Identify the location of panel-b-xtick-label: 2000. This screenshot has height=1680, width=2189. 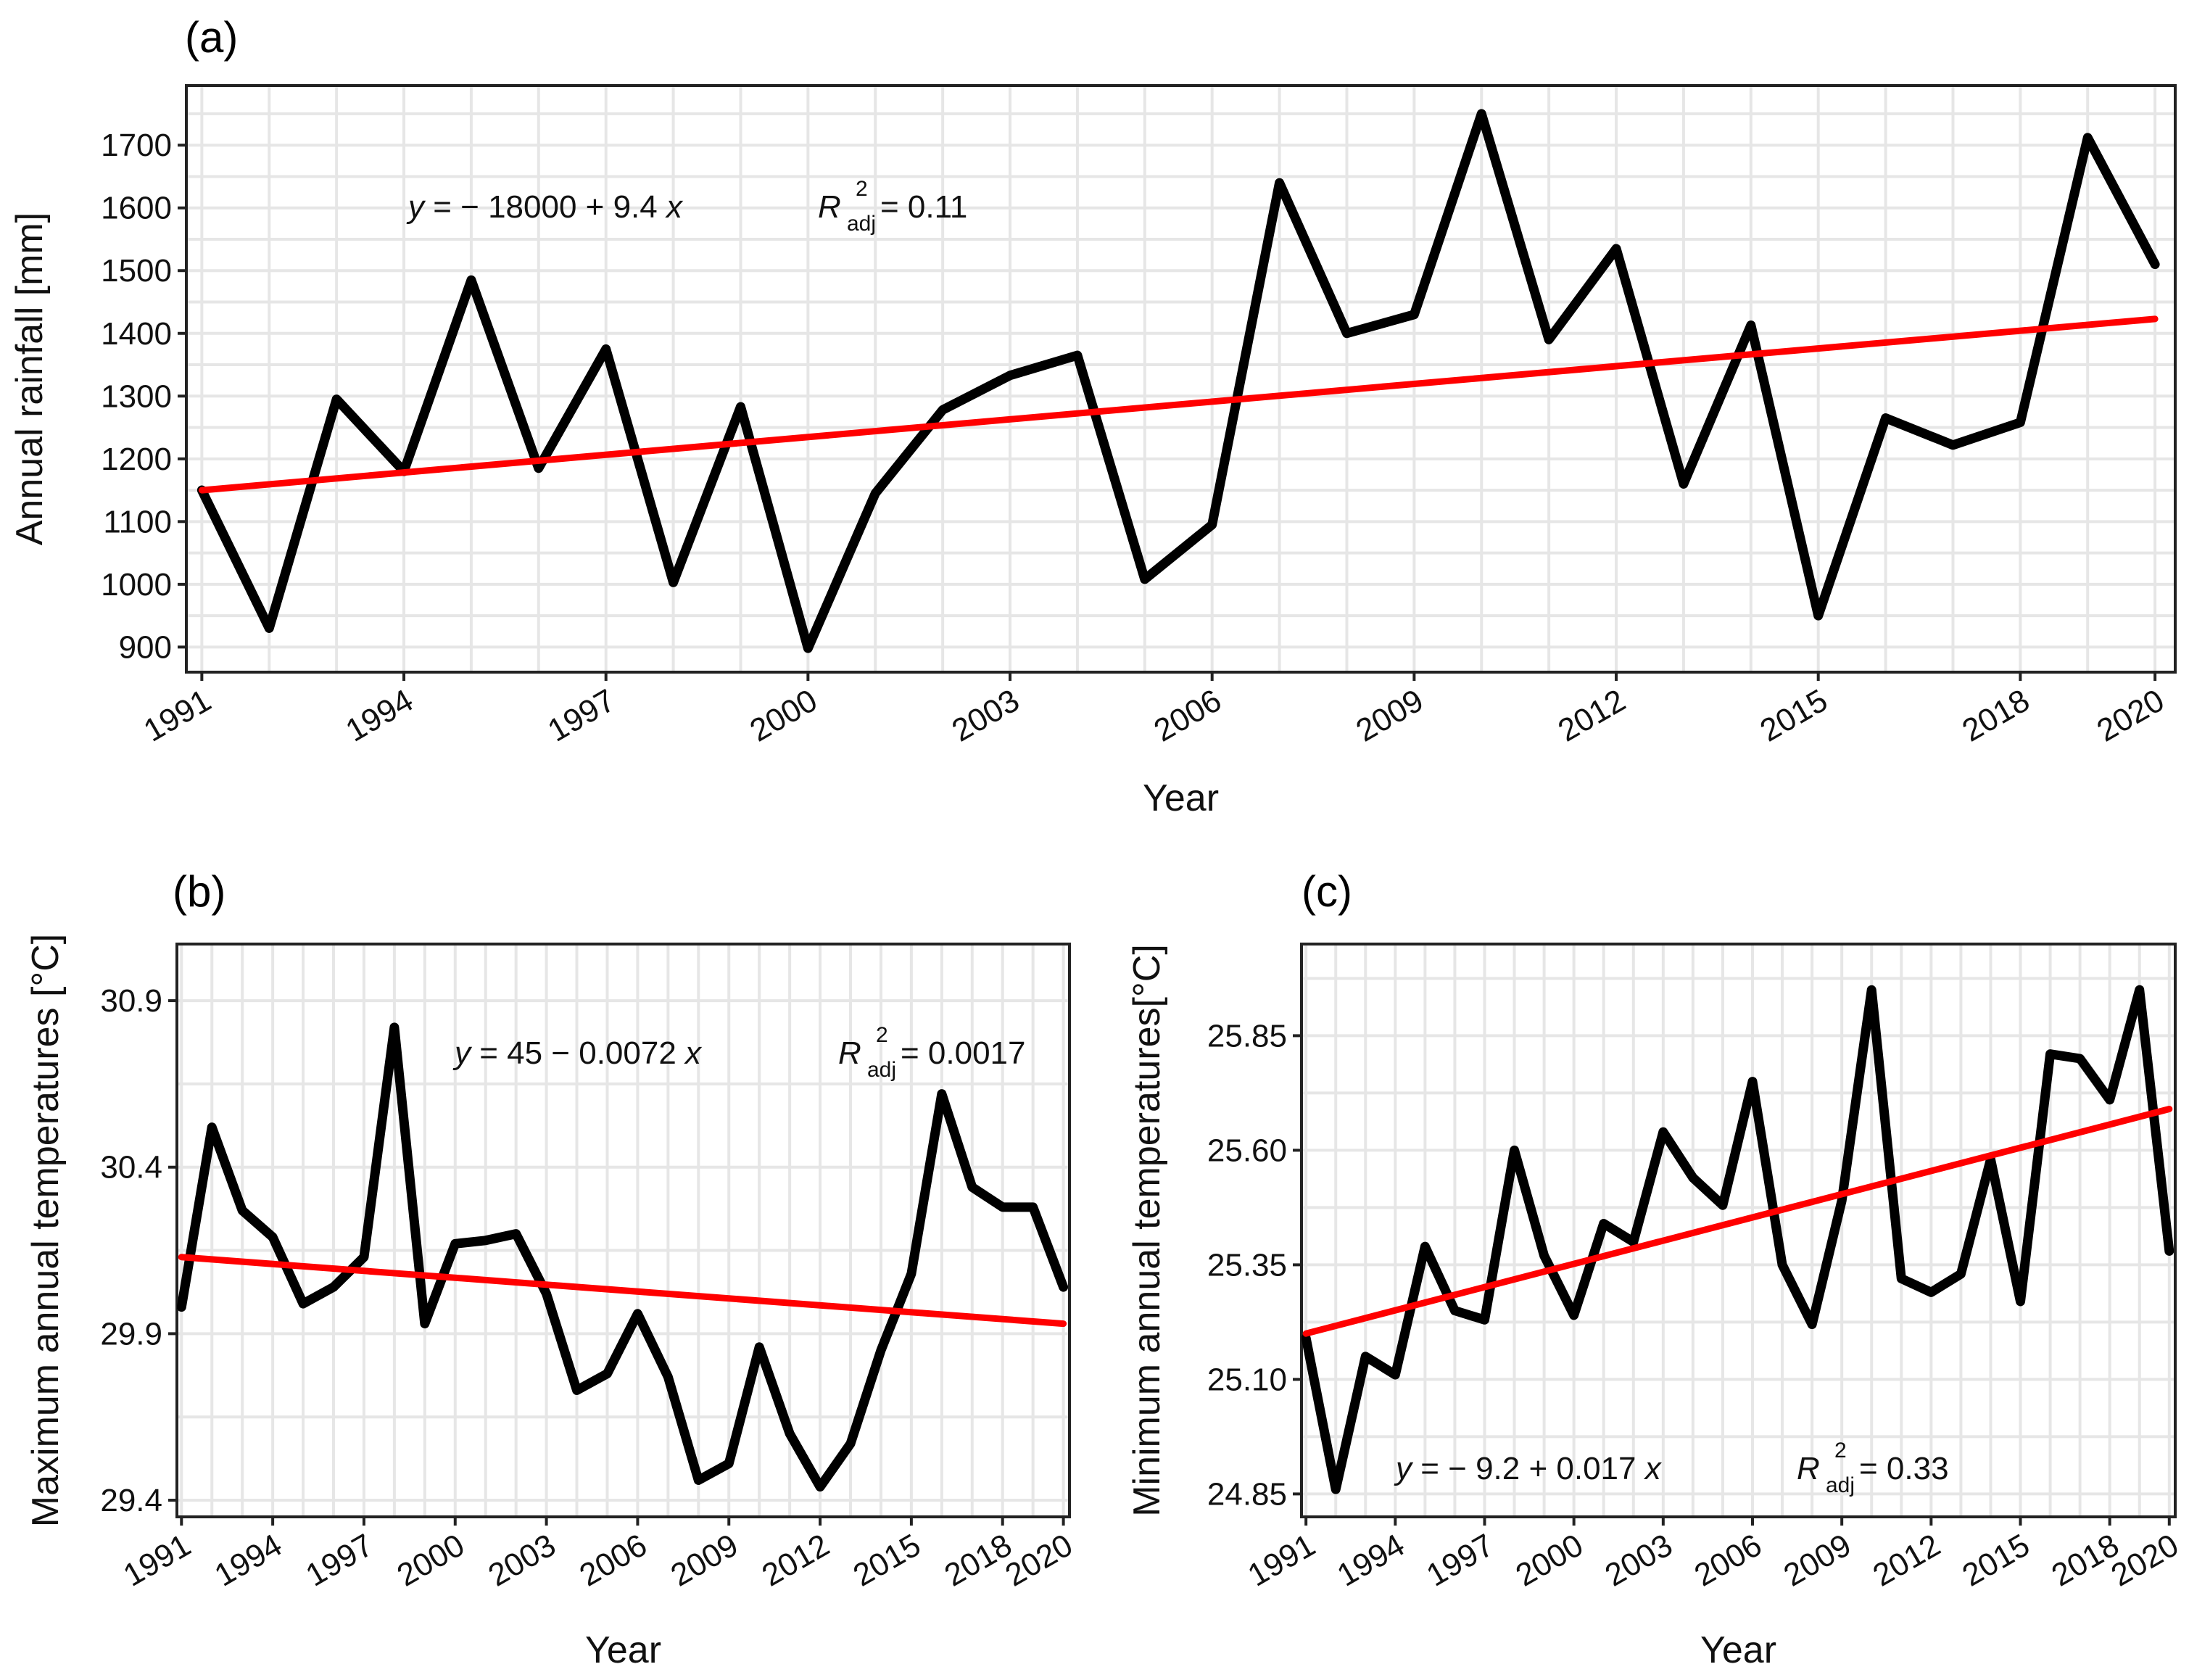
(430, 1560).